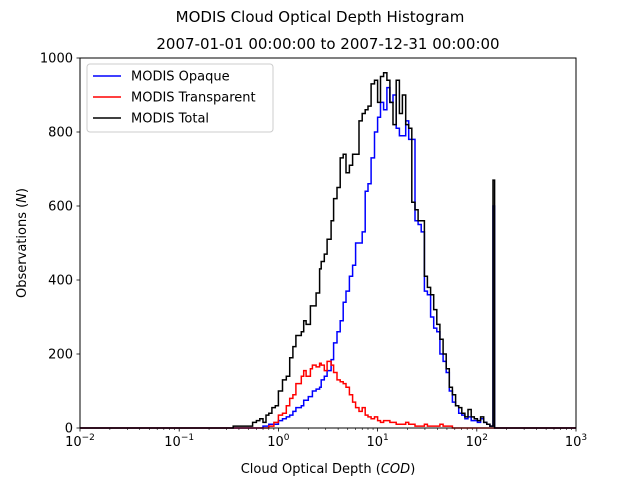 The image size is (640, 480). What do you see at coordinates (22, 243) in the screenshot?
I see `y-axis-label: Observations (N)` at bounding box center [22, 243].